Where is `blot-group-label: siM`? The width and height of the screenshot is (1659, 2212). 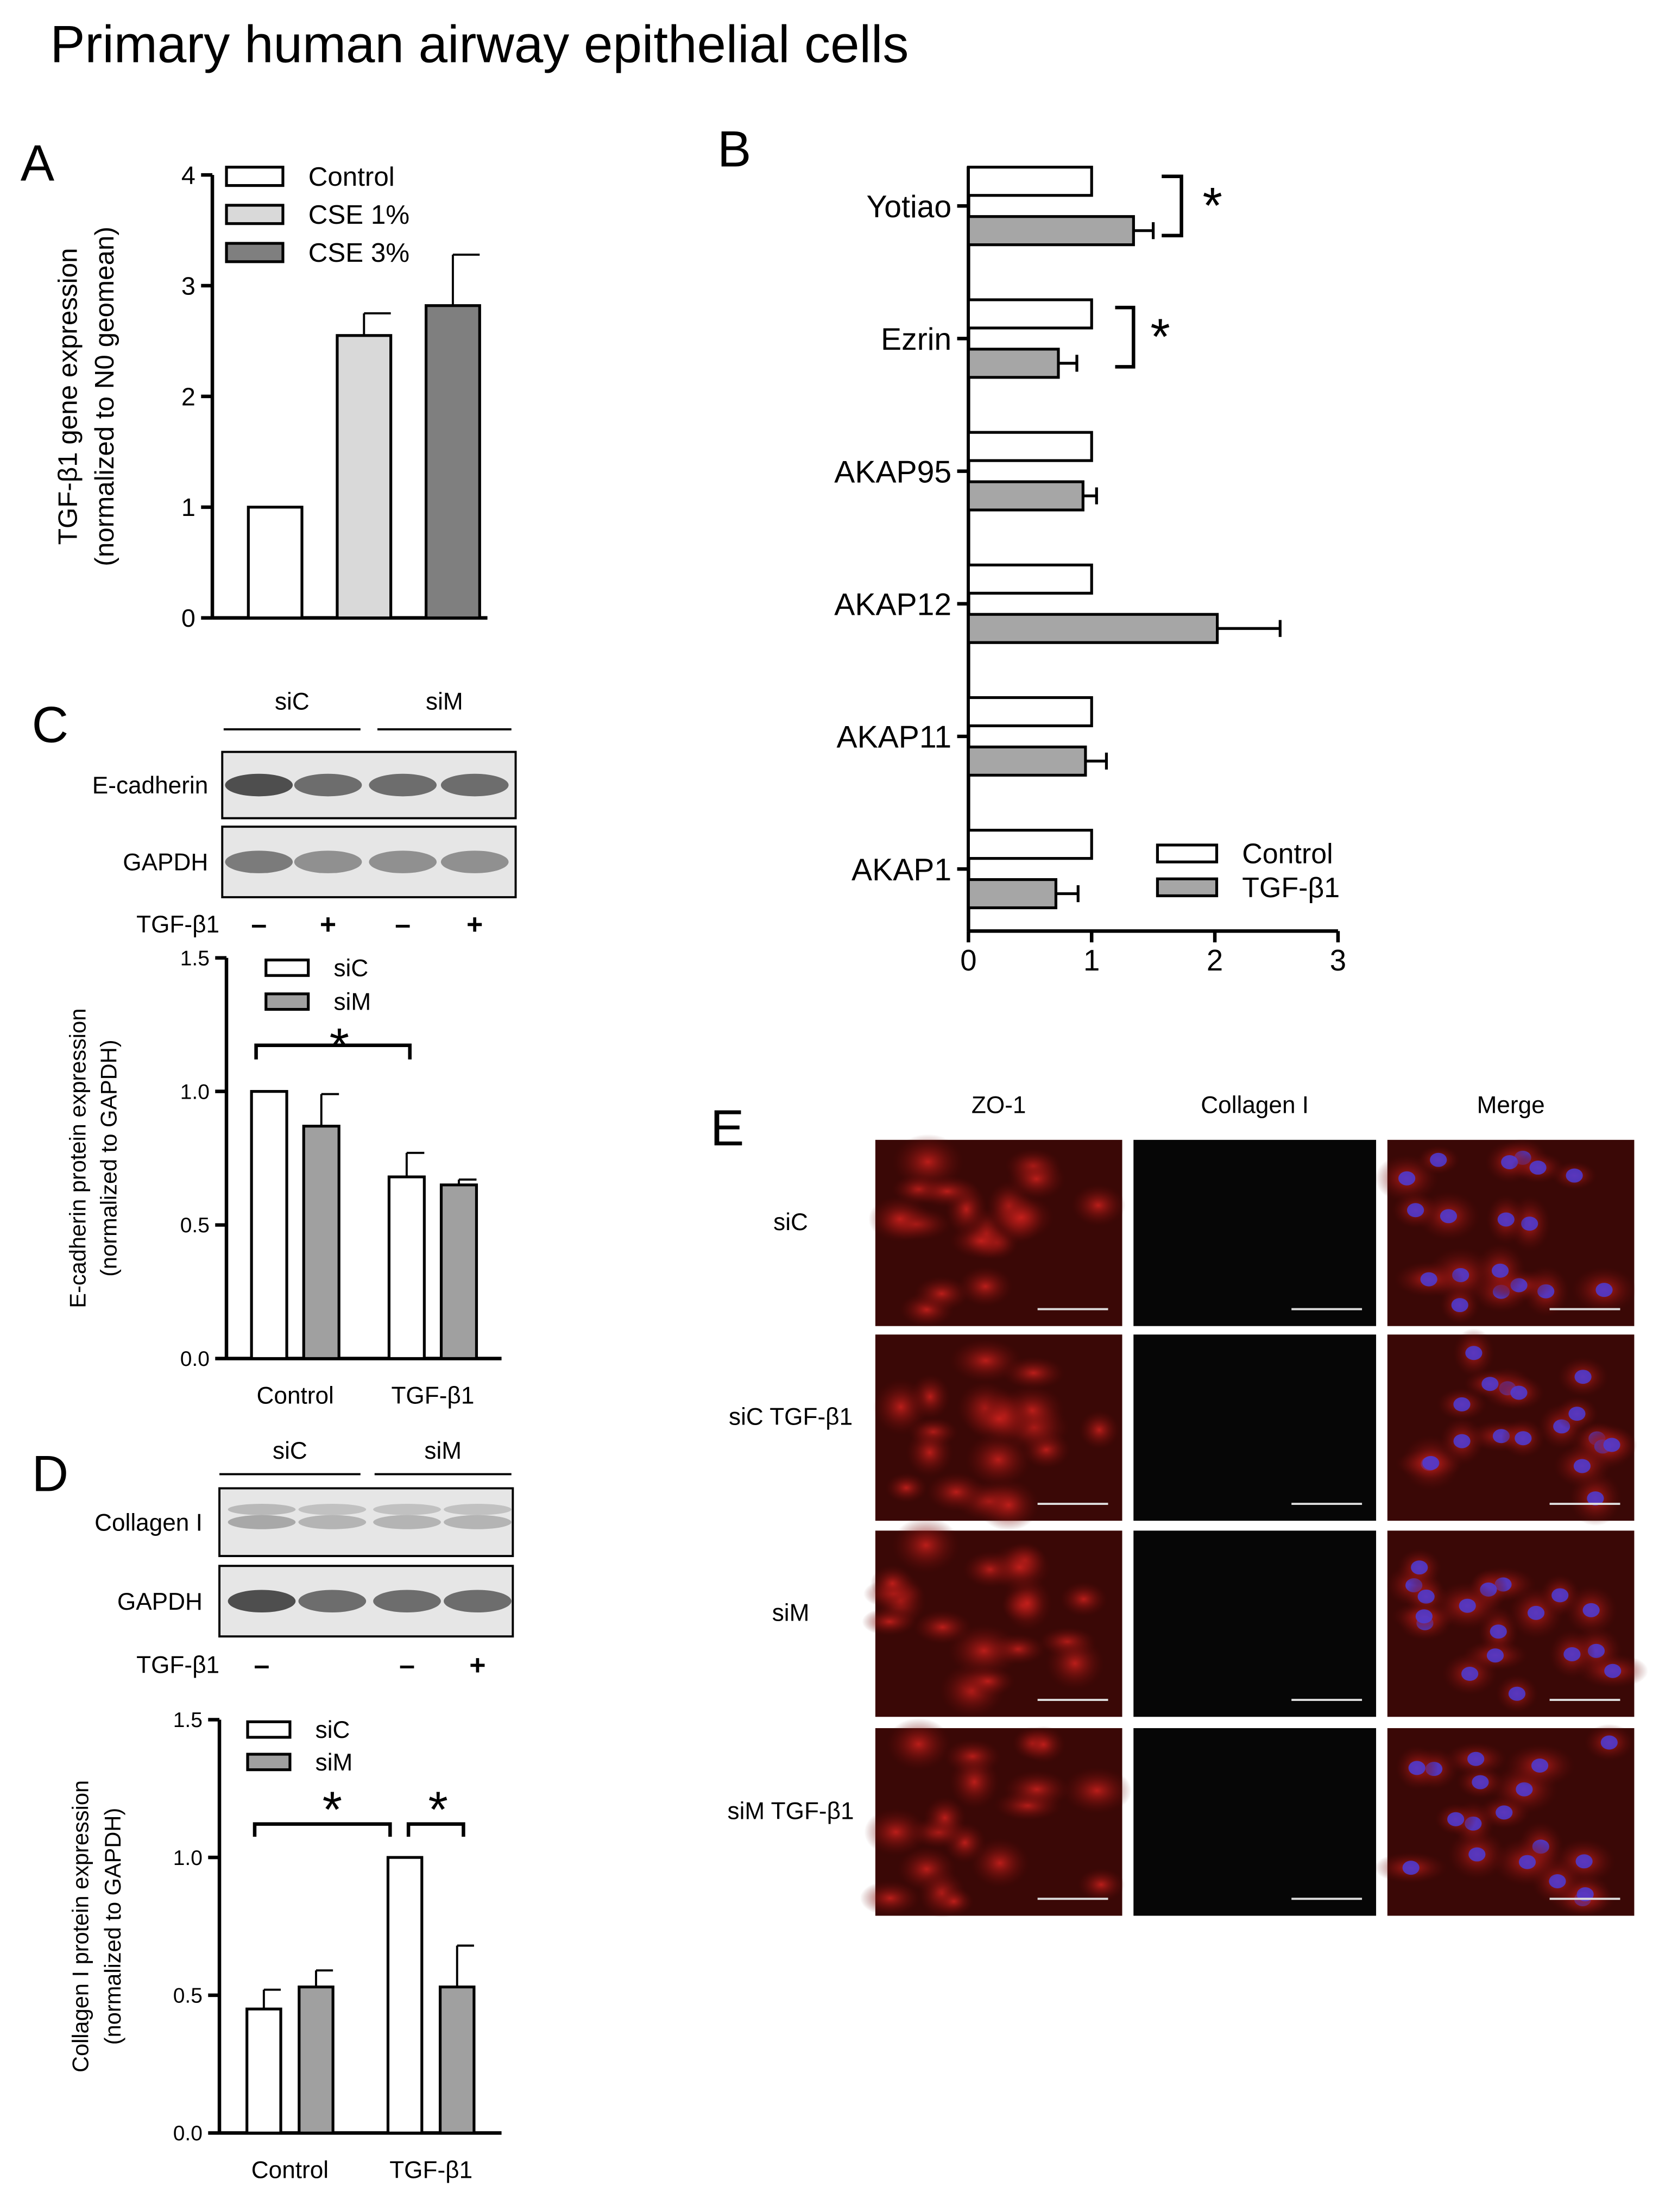
blot-group-label: siM is located at coordinates (443, 1451).